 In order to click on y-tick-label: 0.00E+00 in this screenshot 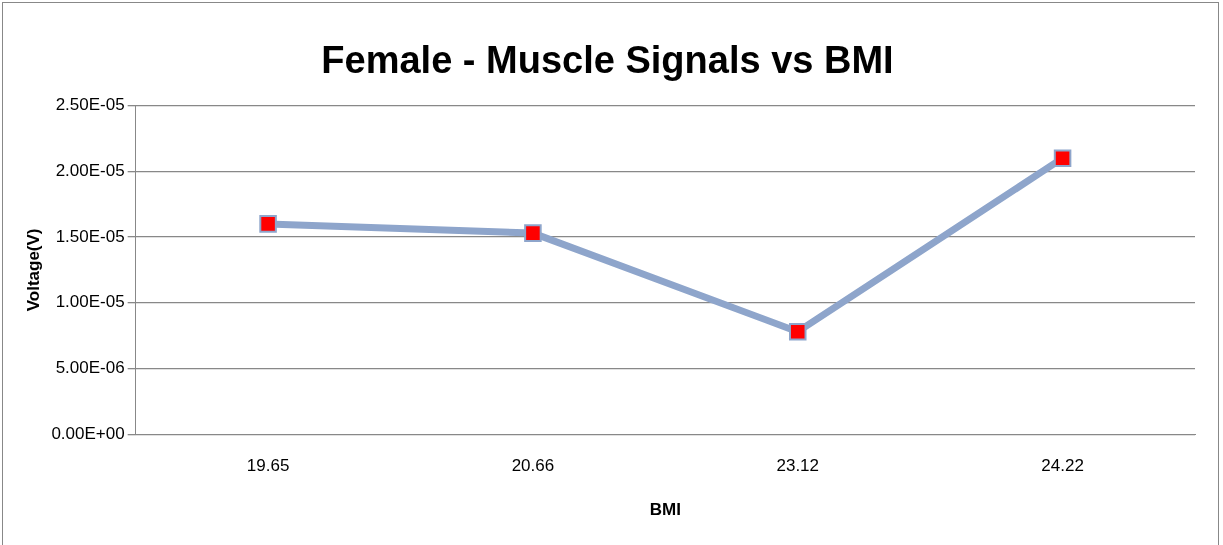, I will do `click(88, 433)`.